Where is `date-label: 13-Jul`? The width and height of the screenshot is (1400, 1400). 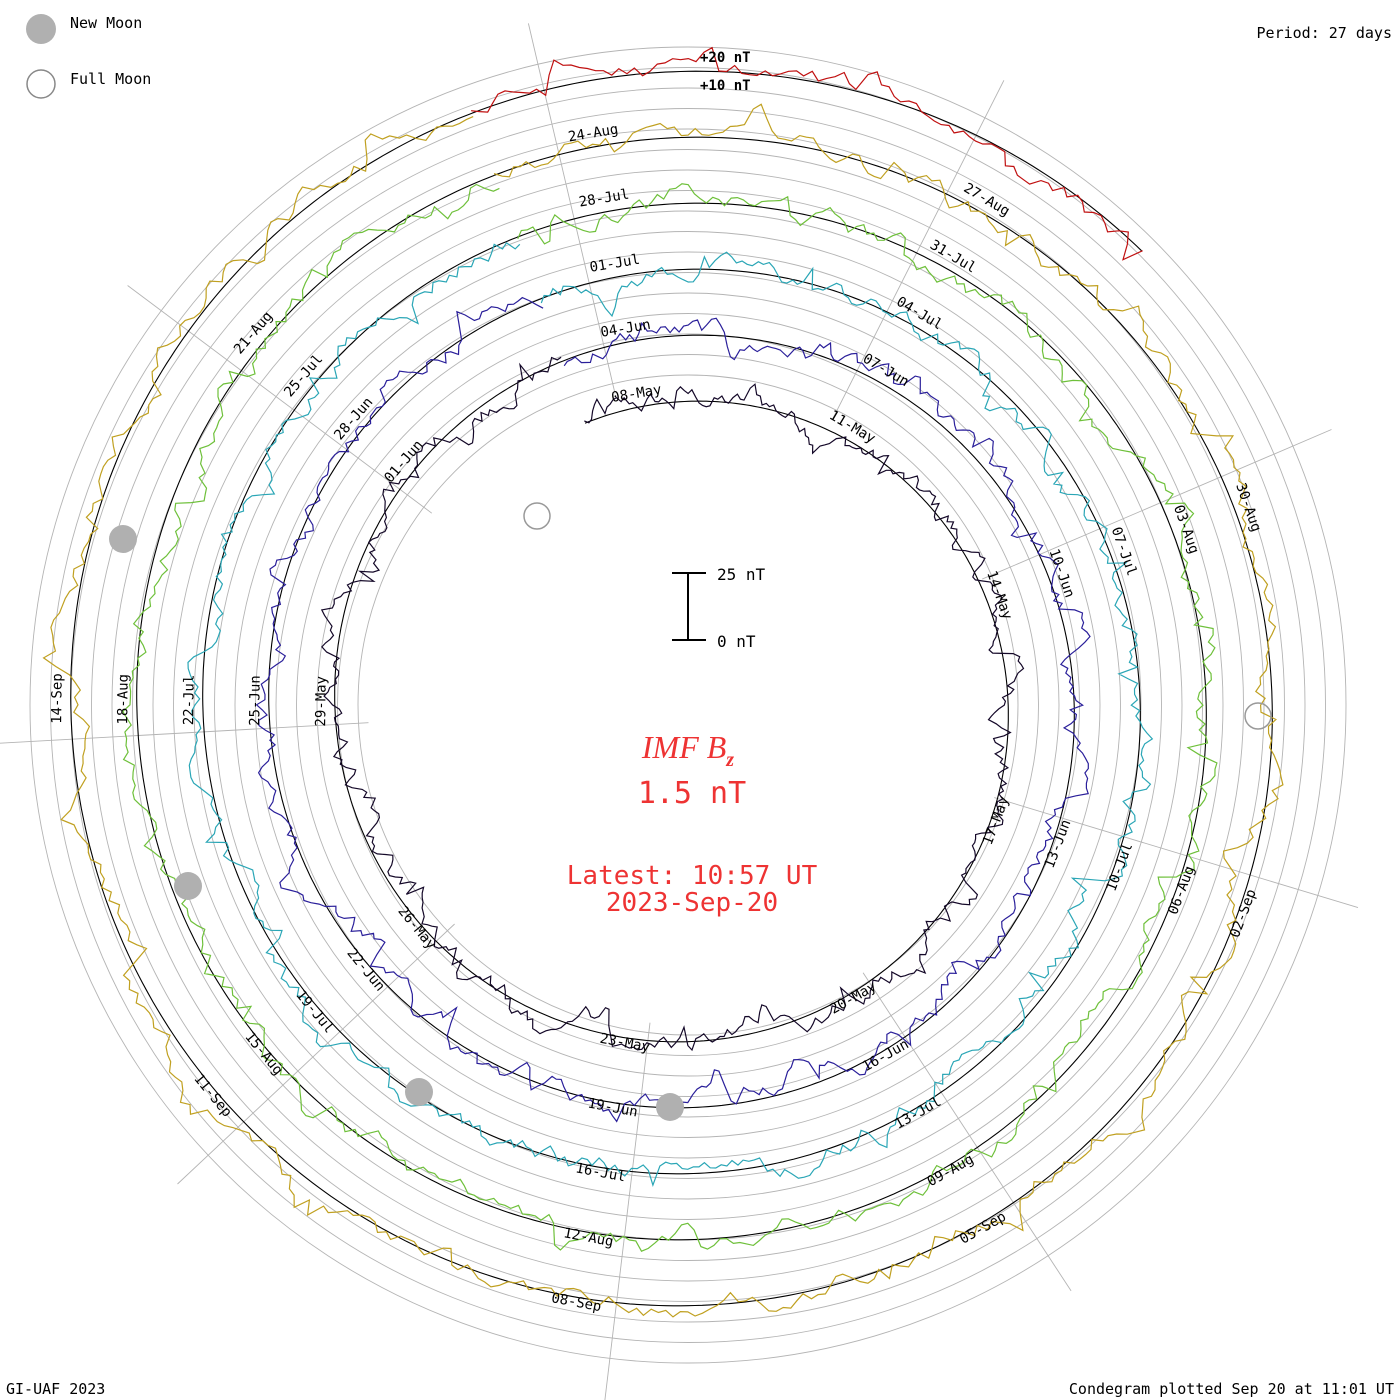 date-label: 13-Jul is located at coordinates (918, 1113).